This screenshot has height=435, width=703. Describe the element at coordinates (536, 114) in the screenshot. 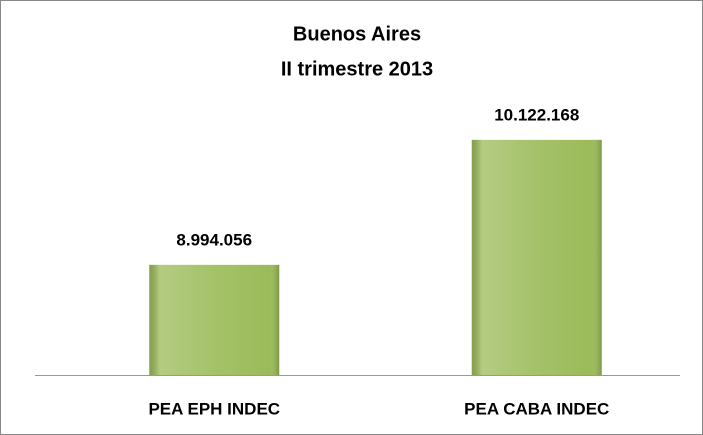

I see `value-label: 10.122.168` at that location.